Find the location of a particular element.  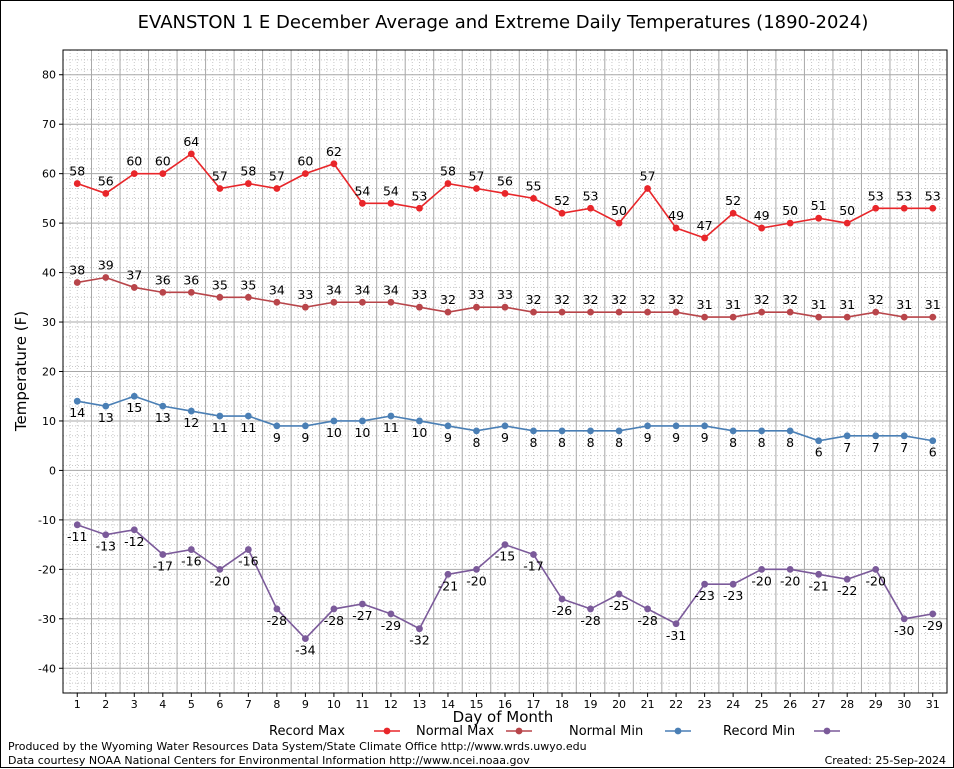

x-tick-label: 24 is located at coordinates (733, 704).